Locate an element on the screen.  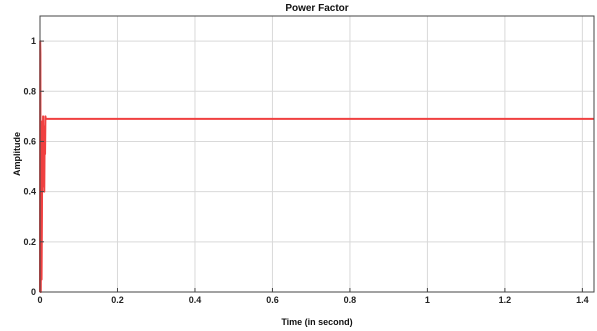
chart-title: Power Factor is located at coordinates (316, 8).